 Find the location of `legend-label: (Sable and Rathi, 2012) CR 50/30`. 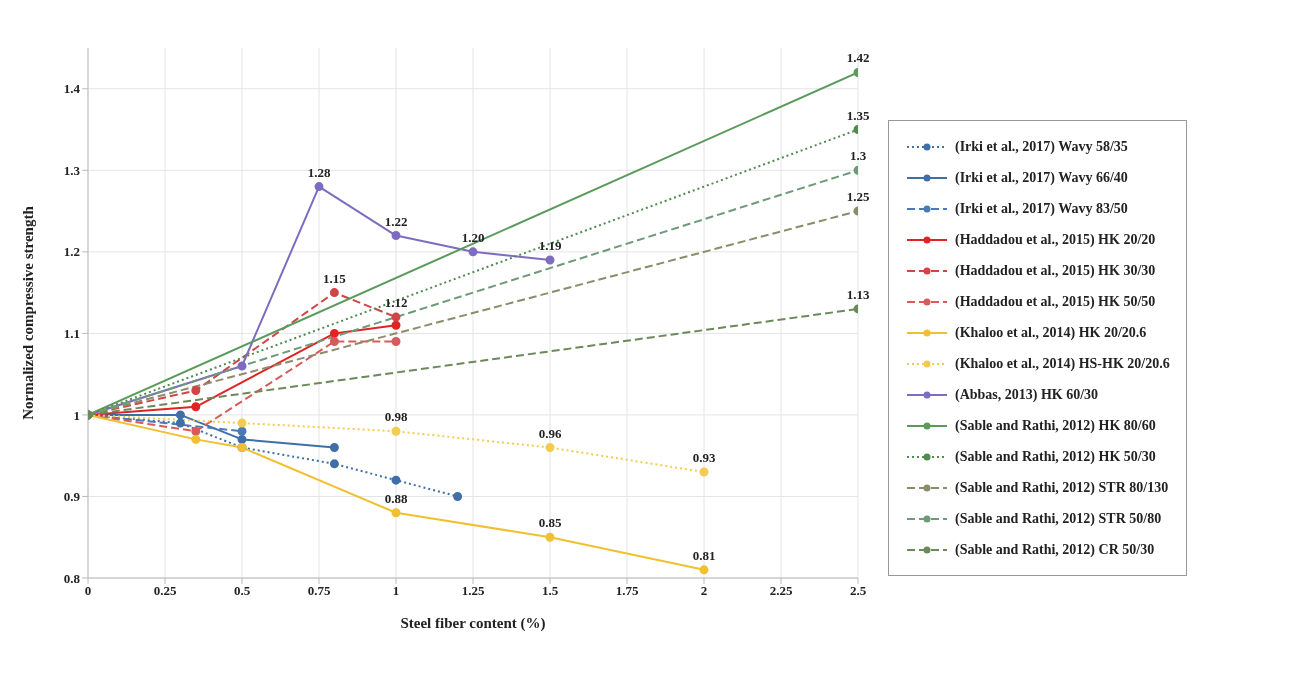

legend-label: (Sable and Rathi, 2012) CR 50/30 is located at coordinates (1055, 549).